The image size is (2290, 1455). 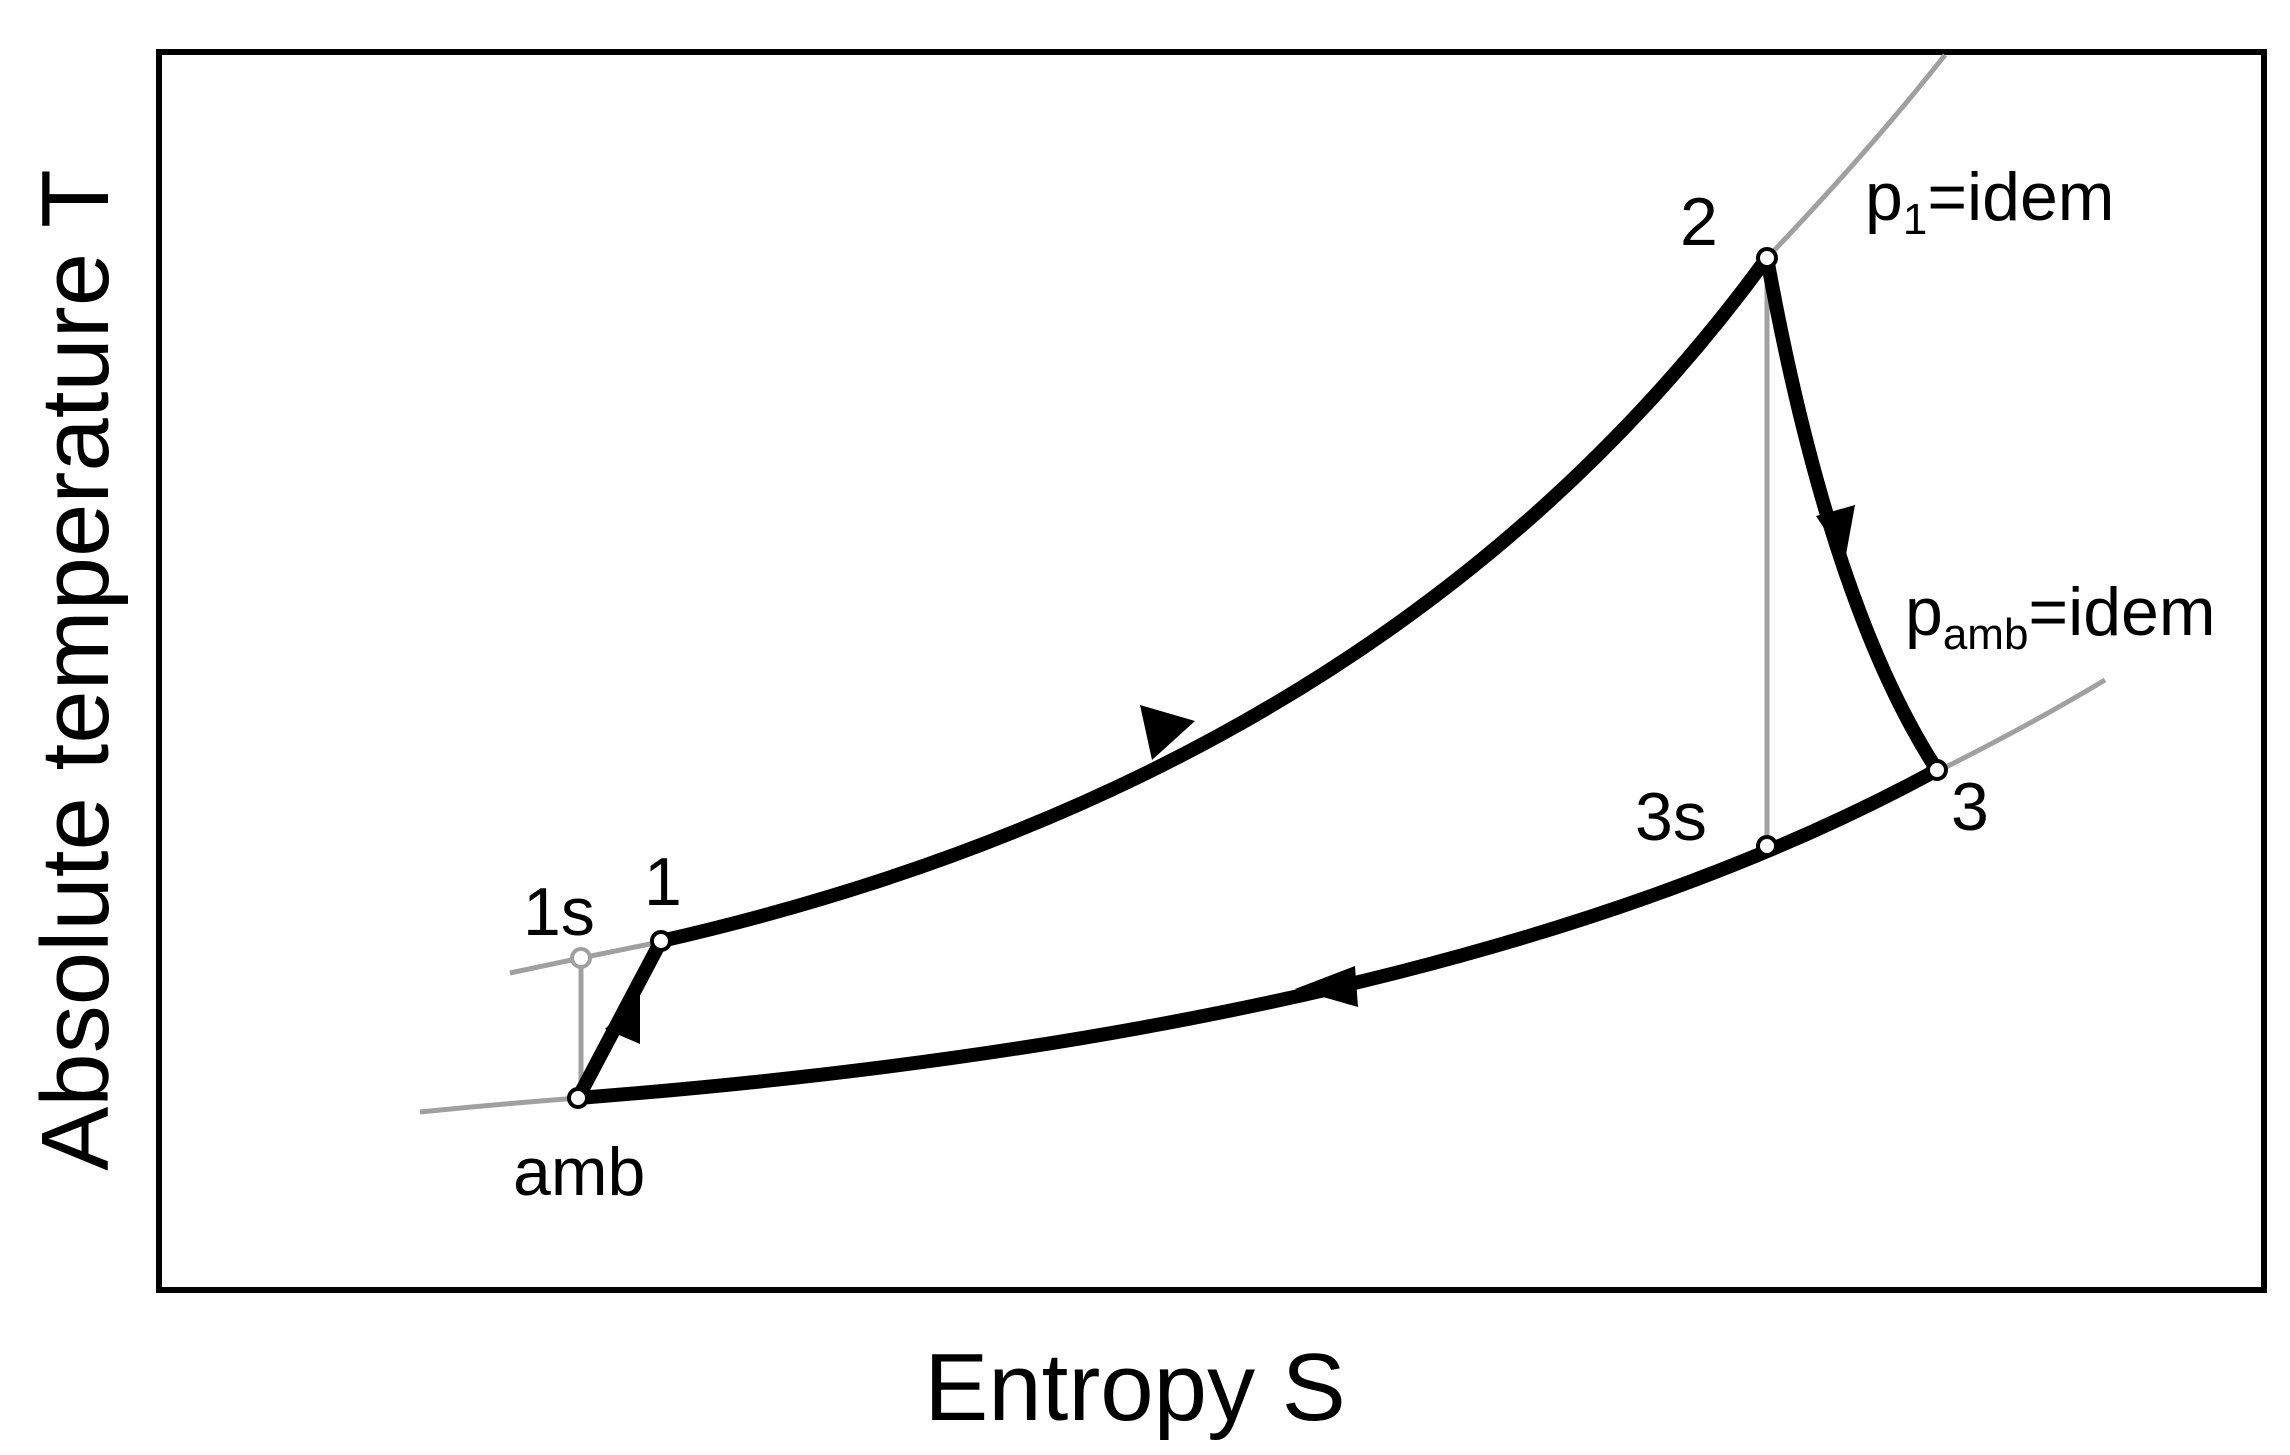 What do you see at coordinates (1326, 986) in the screenshot?
I see `arrow-3-amb-icon` at bounding box center [1326, 986].